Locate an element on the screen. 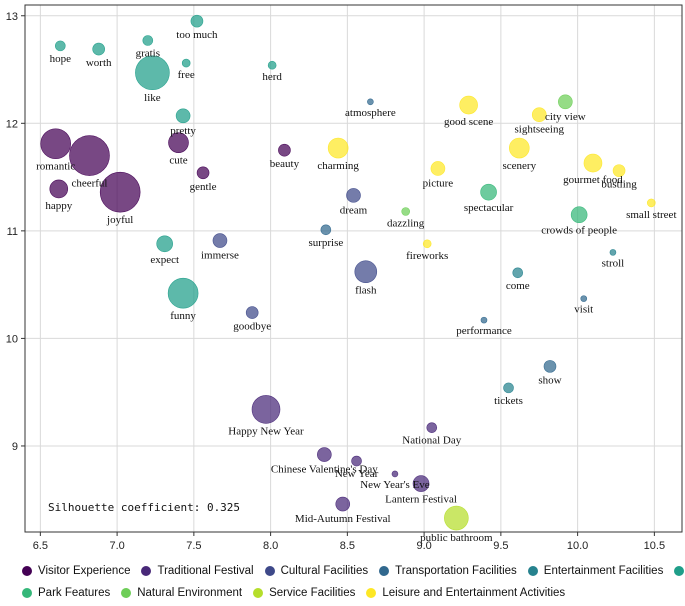 The height and width of the screenshot is (606, 685). point-label-worth: worth is located at coordinates (99, 63).